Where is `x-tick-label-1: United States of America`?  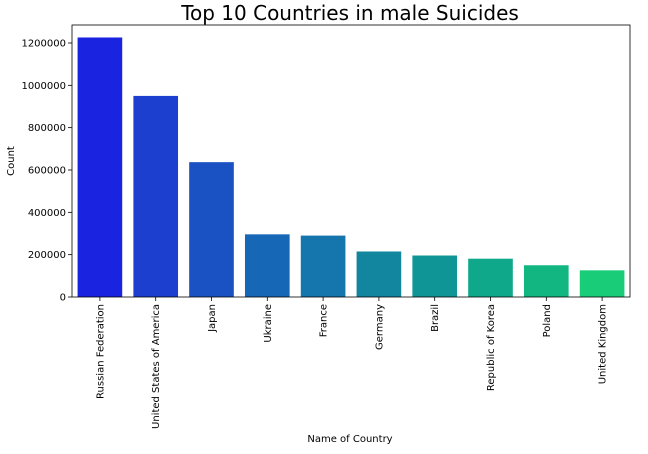 x-tick-label-1: United States of America is located at coordinates (156, 366).